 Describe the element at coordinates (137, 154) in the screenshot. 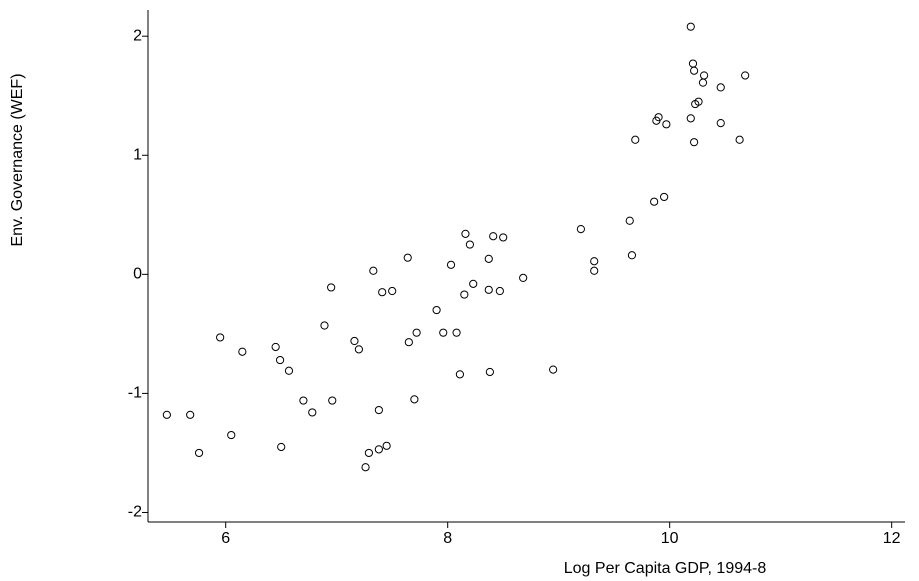

I see `y-tick-label: 1` at that location.